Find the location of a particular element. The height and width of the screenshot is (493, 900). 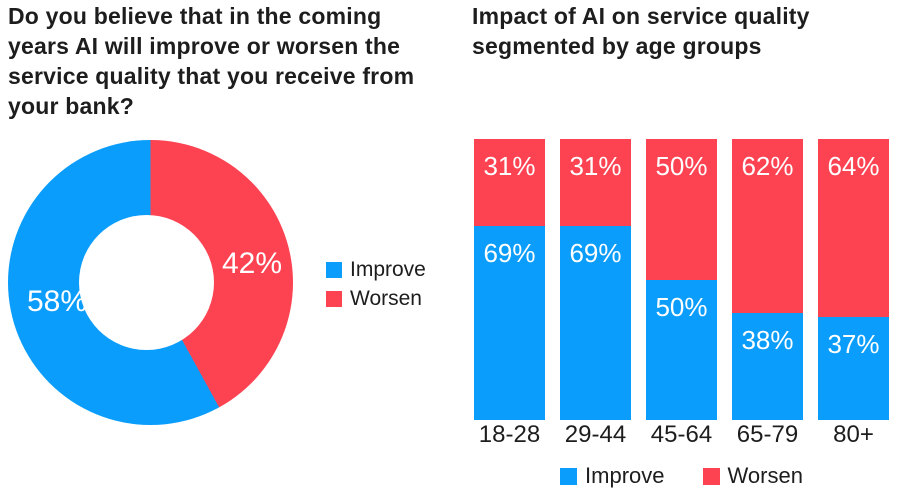

bar-column-45-64: 50% 50% is located at coordinates (681, 279).